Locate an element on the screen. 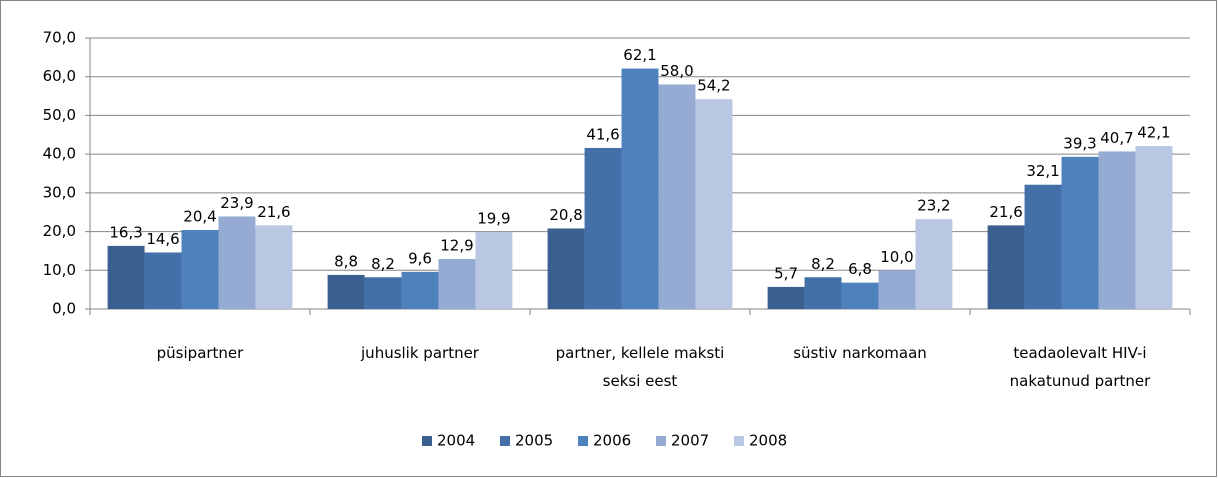 The image size is (1218, 478). legend-label: 2006 is located at coordinates (612, 441).